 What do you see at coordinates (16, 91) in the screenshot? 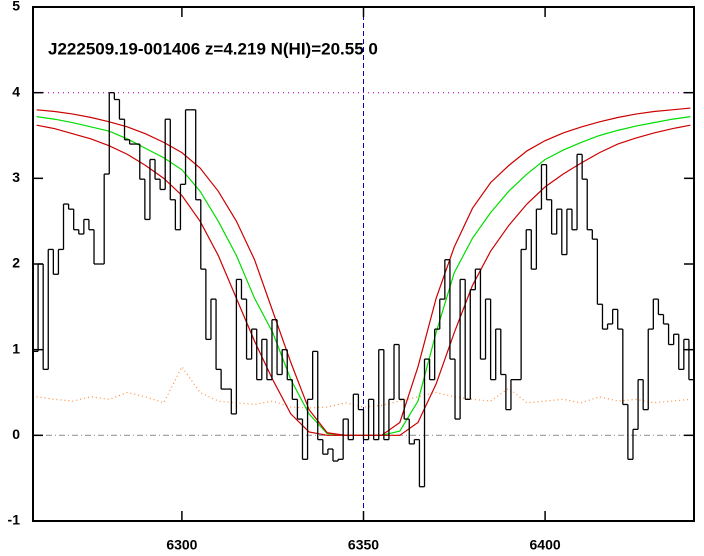
I see `y-tick-label: 4` at bounding box center [16, 91].